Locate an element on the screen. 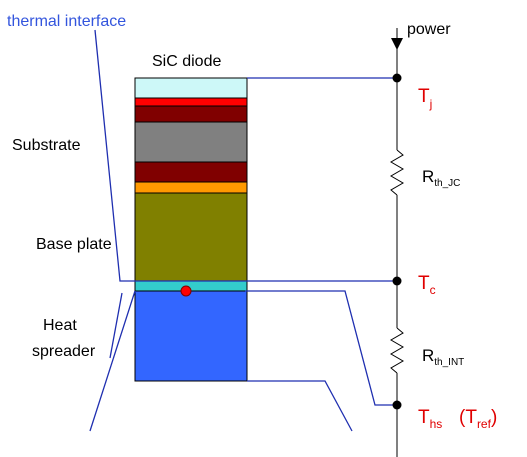 This screenshot has height=457, width=527. ths-connector is located at coordinates (321, 348).